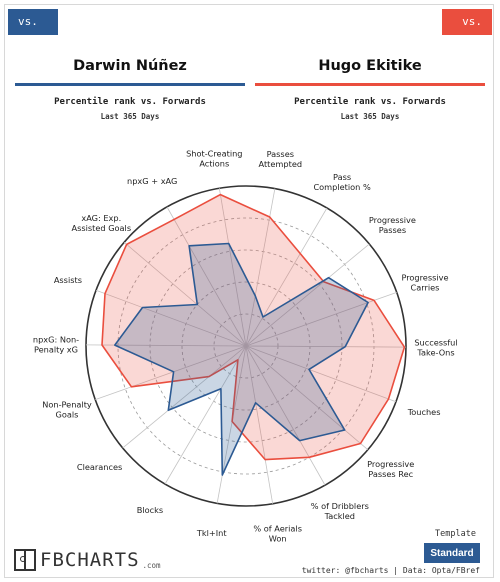 The image size is (500, 582). What do you see at coordinates (341, 182) in the screenshot?
I see `axis-label-3: Pass Completion %` at bounding box center [341, 182].